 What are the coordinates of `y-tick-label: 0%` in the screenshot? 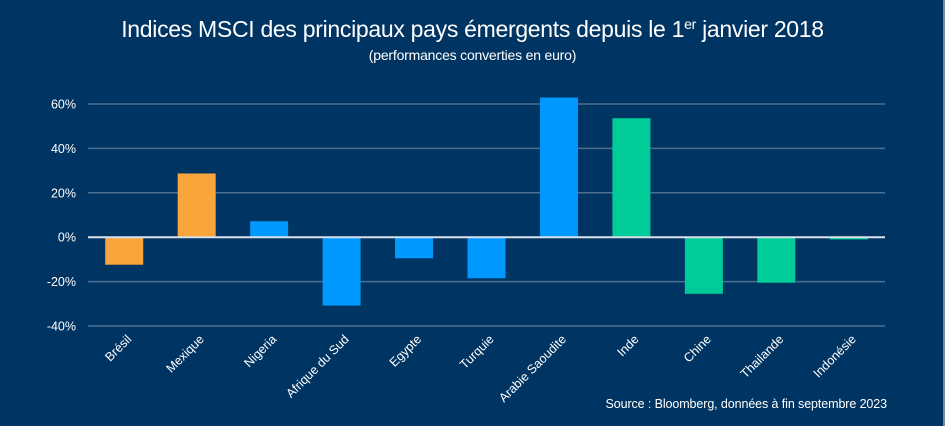 It's located at (67, 238).